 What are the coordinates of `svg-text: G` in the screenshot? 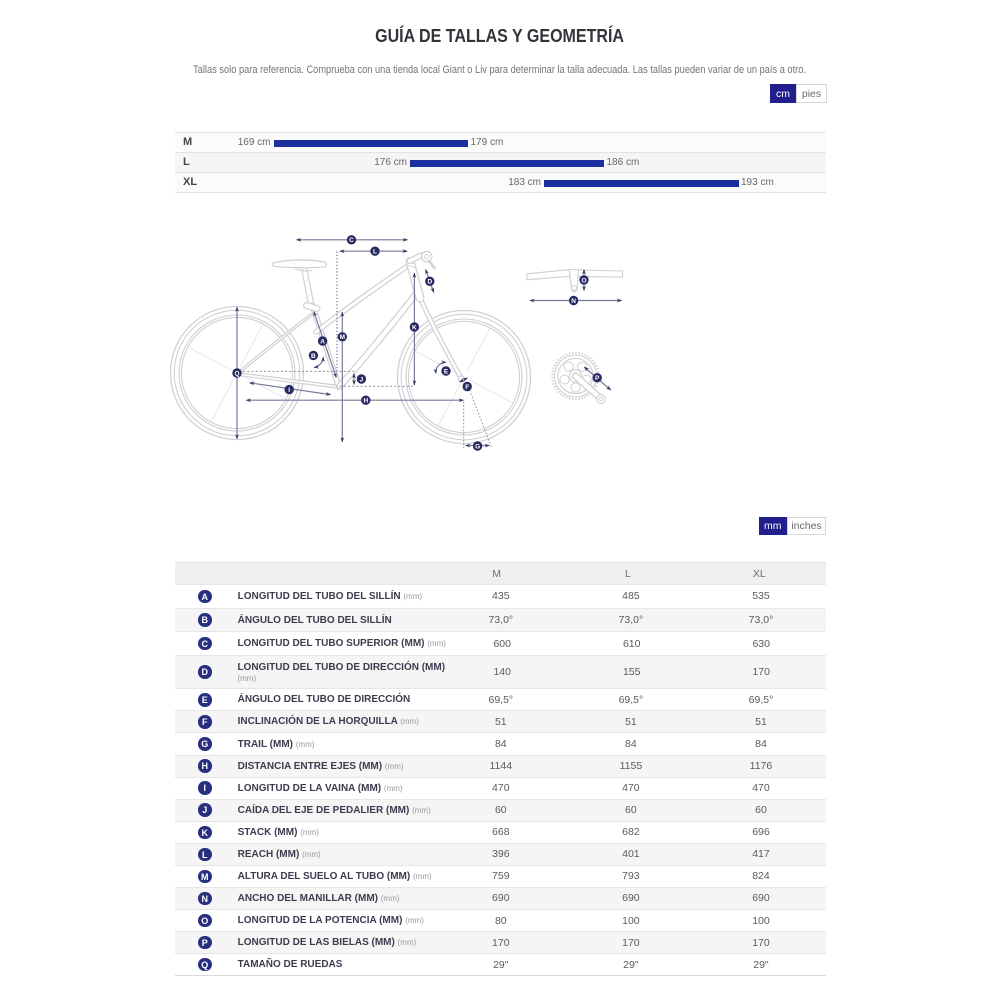 It's located at (477, 446).